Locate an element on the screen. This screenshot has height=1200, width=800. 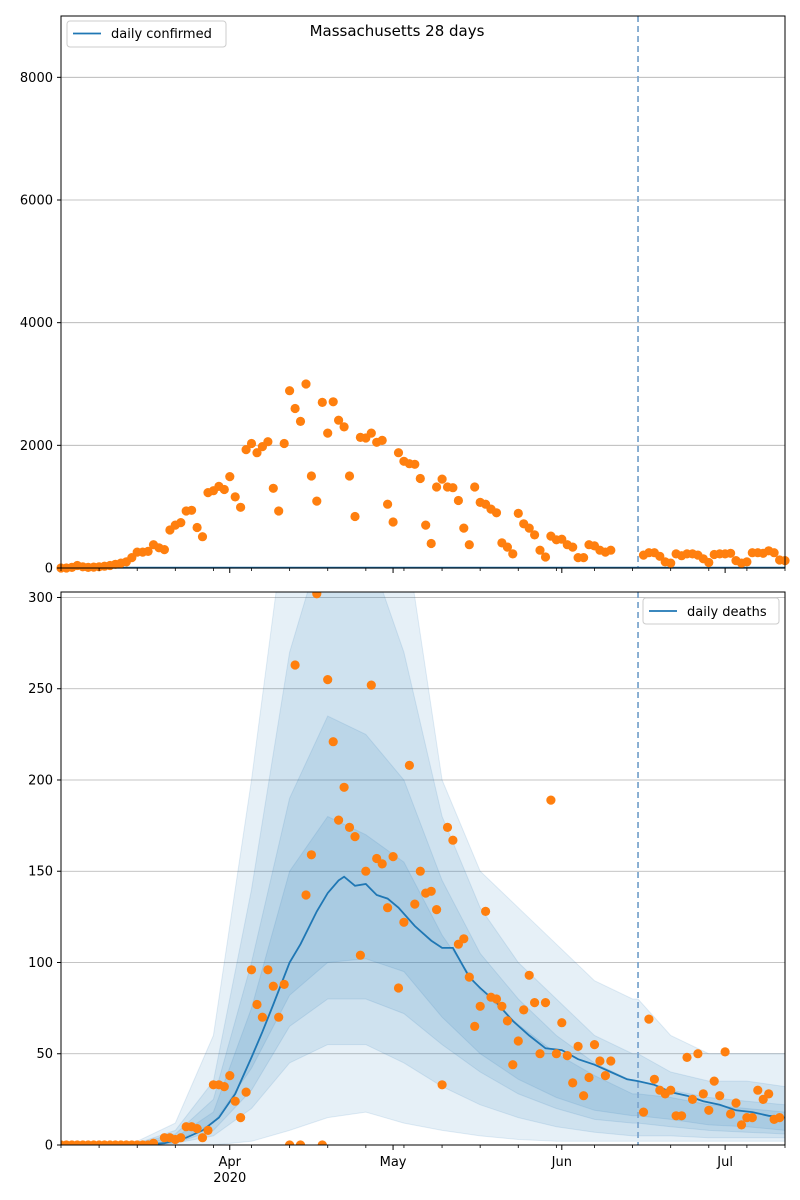
chart-title: Massachusetts 28 days is located at coordinates (397, 31).